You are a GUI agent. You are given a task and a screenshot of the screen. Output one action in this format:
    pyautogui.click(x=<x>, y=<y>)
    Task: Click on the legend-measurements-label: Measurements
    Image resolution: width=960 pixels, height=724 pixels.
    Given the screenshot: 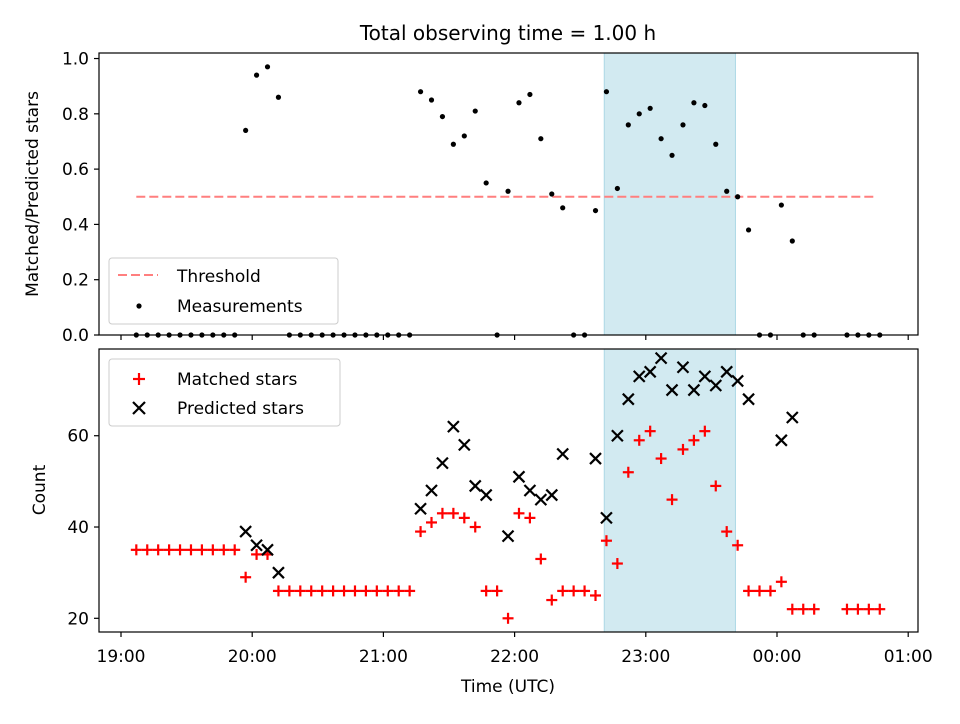 What is the action you would take?
    pyautogui.click(x=240, y=307)
    